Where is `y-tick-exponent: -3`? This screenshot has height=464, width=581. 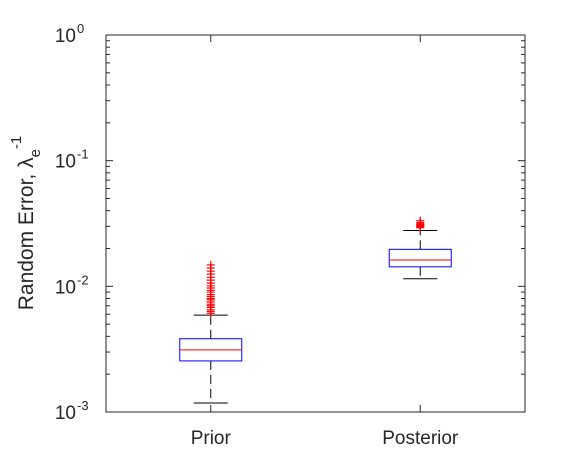
y-tick-exponent: -3 is located at coordinates (83, 405).